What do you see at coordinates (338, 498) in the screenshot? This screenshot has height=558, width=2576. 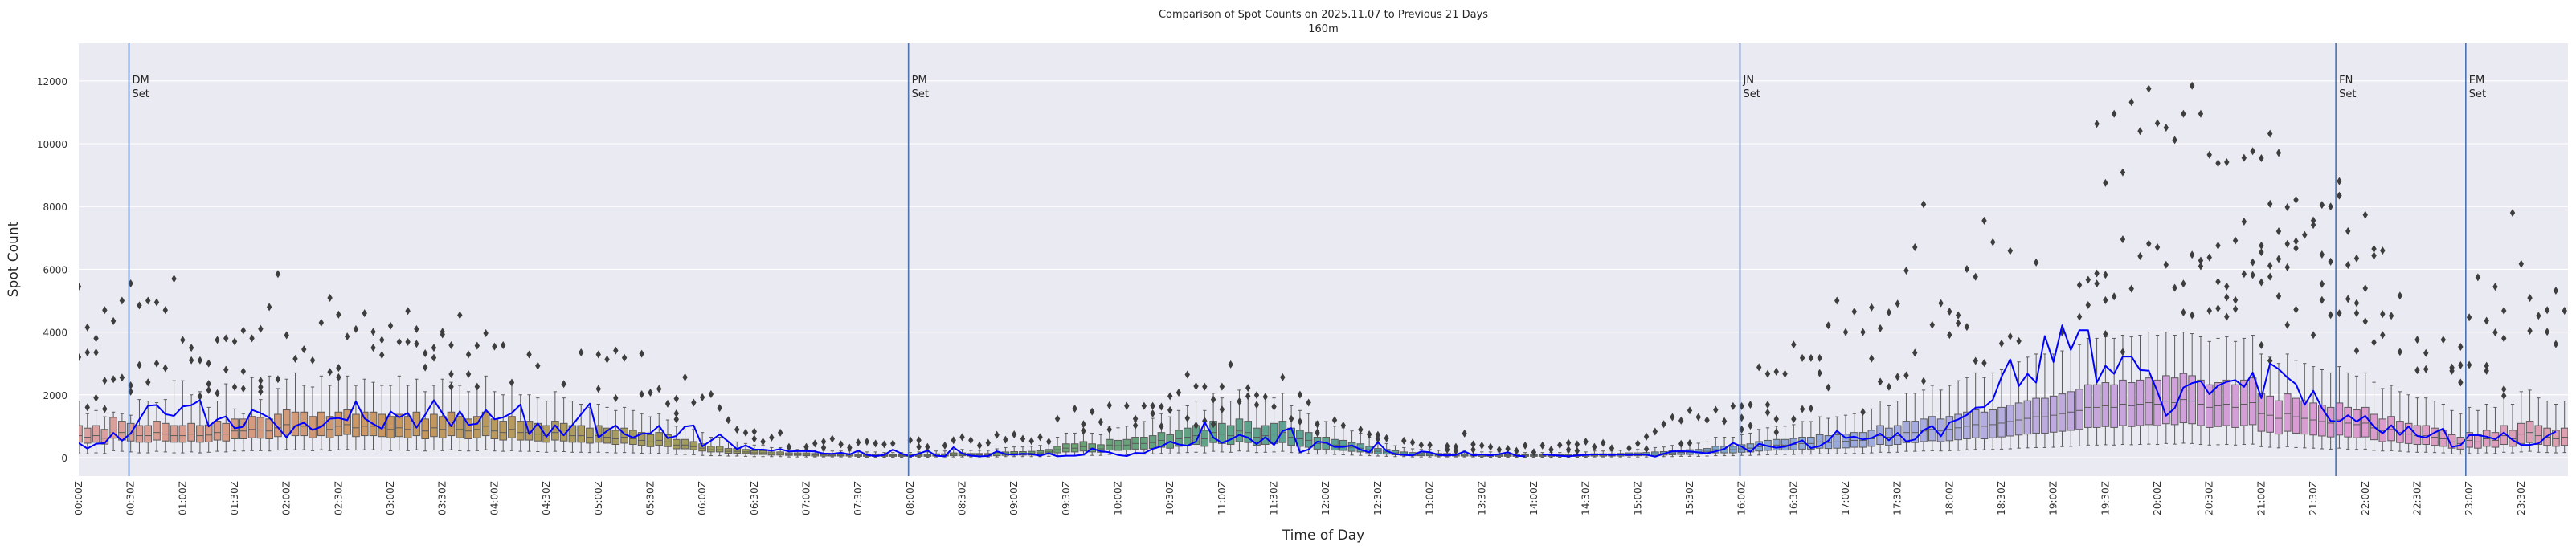 I see `x-tick-label: 02:30Z` at bounding box center [338, 498].